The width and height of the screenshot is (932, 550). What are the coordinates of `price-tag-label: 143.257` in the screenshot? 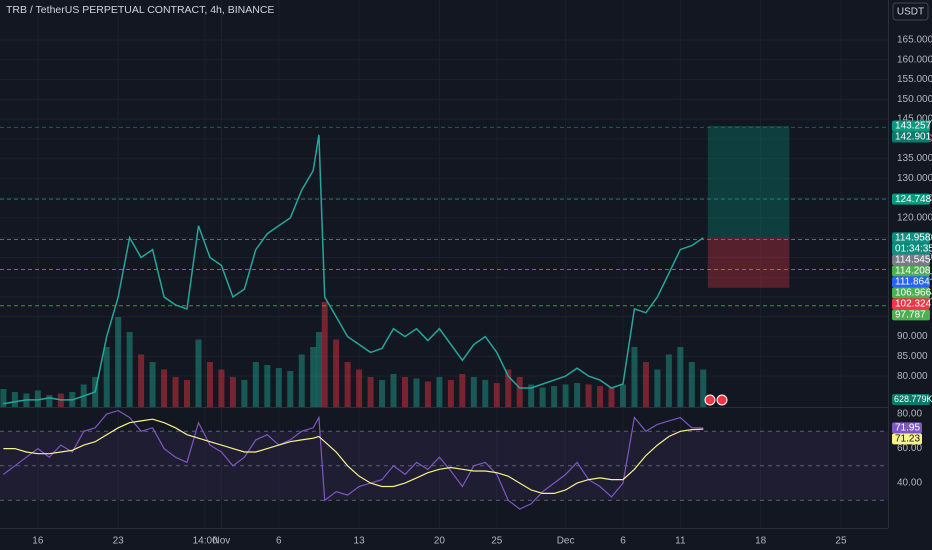 It's located at (913, 126).